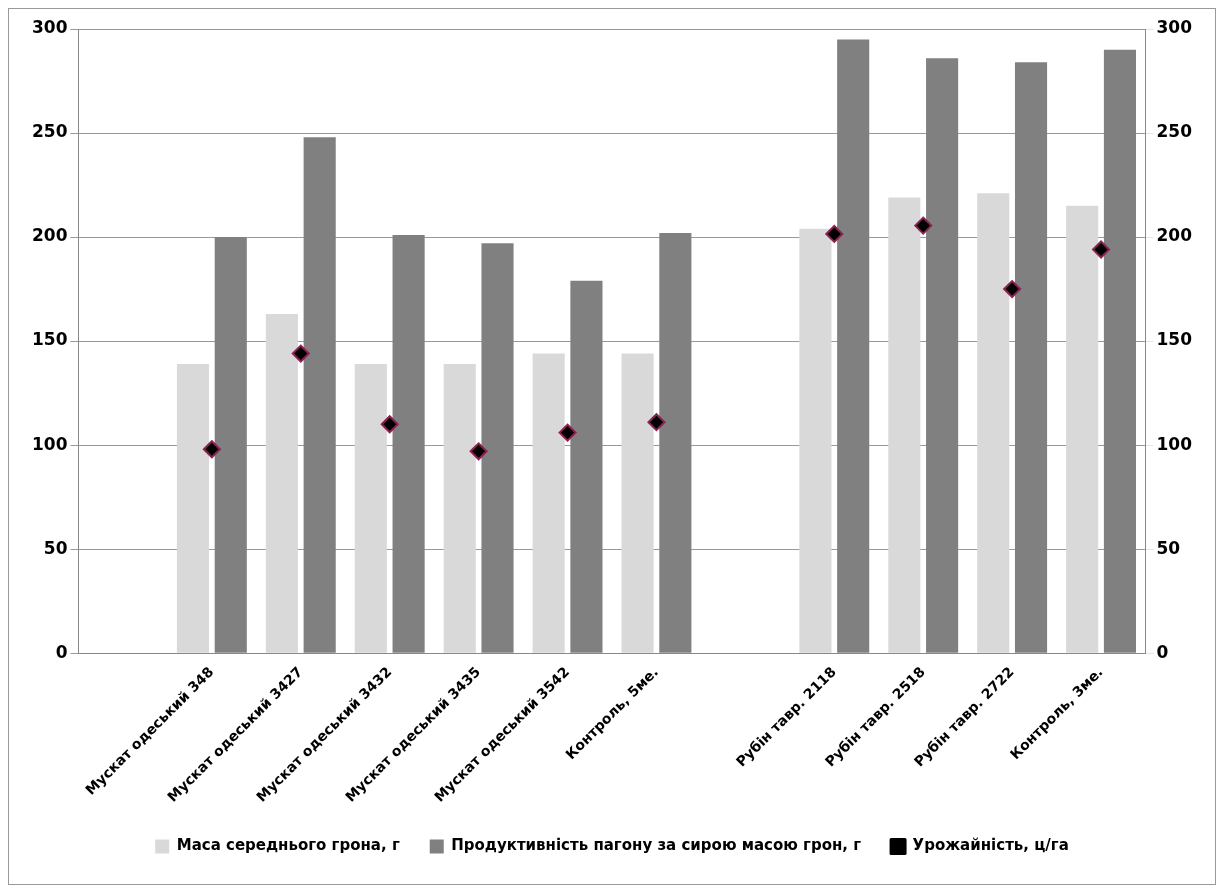  What do you see at coordinates (49, 339) in the screenshot?
I see `y-tick-label: 150` at bounding box center [49, 339].